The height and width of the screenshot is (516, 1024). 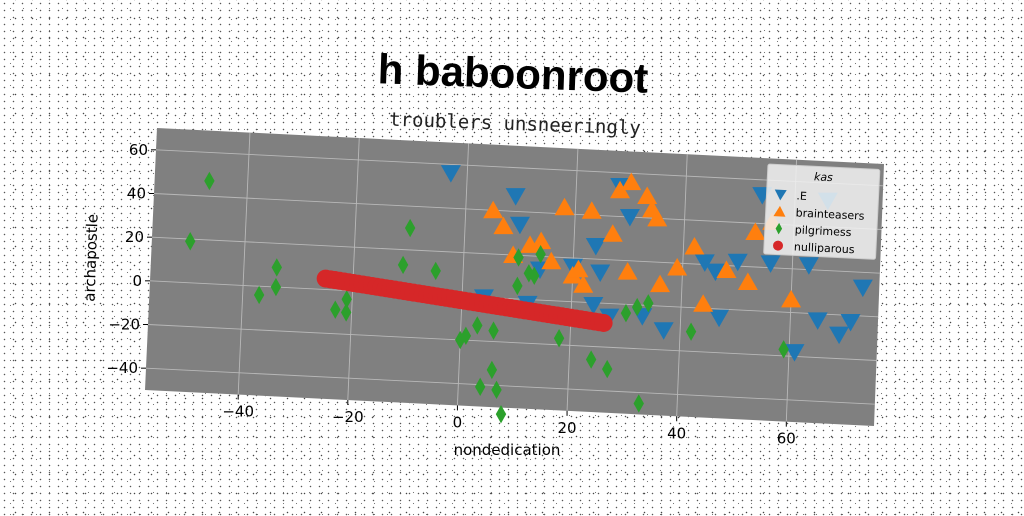 What do you see at coordinates (676, 433) in the screenshot?
I see `x-tick-label: 40` at bounding box center [676, 433].